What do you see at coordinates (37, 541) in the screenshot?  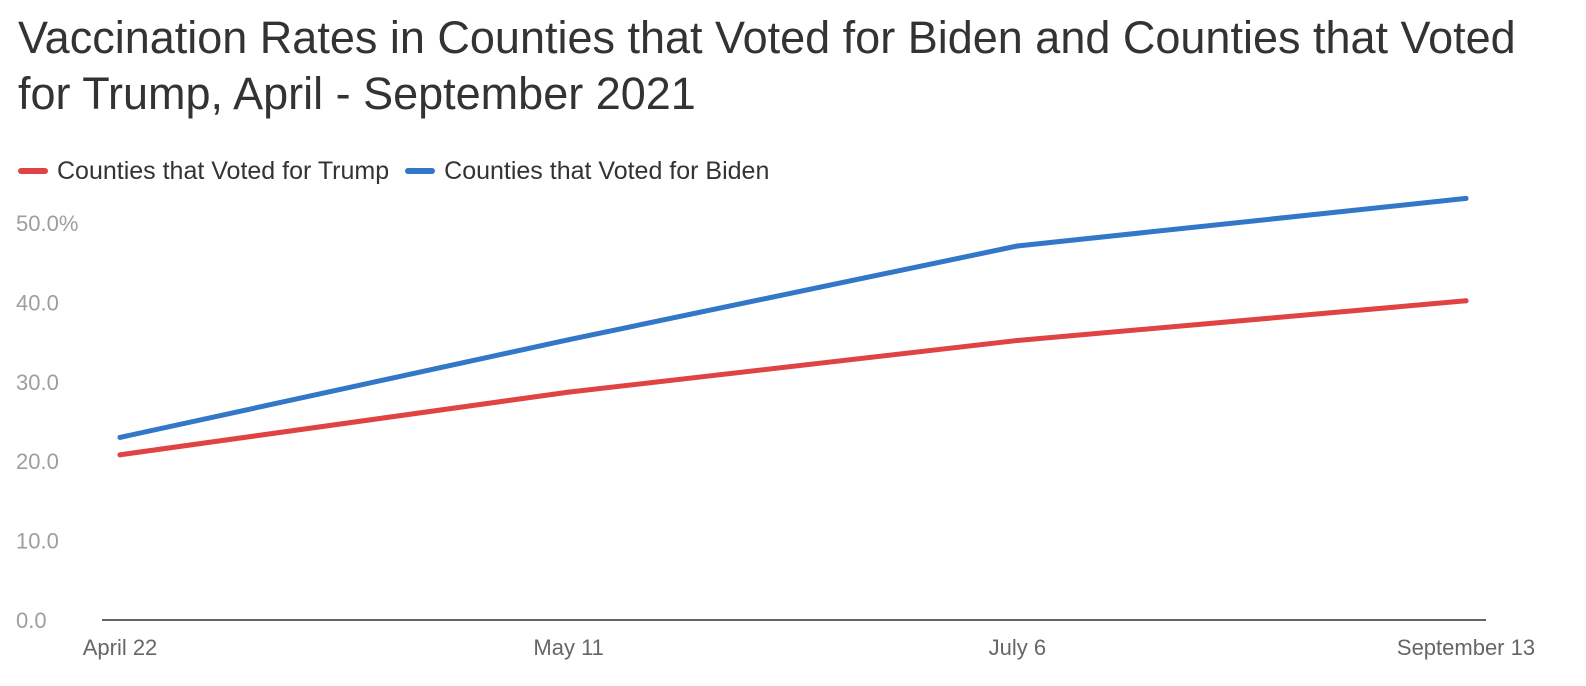 I see `y-tick-label: 10.0` at bounding box center [37, 541].